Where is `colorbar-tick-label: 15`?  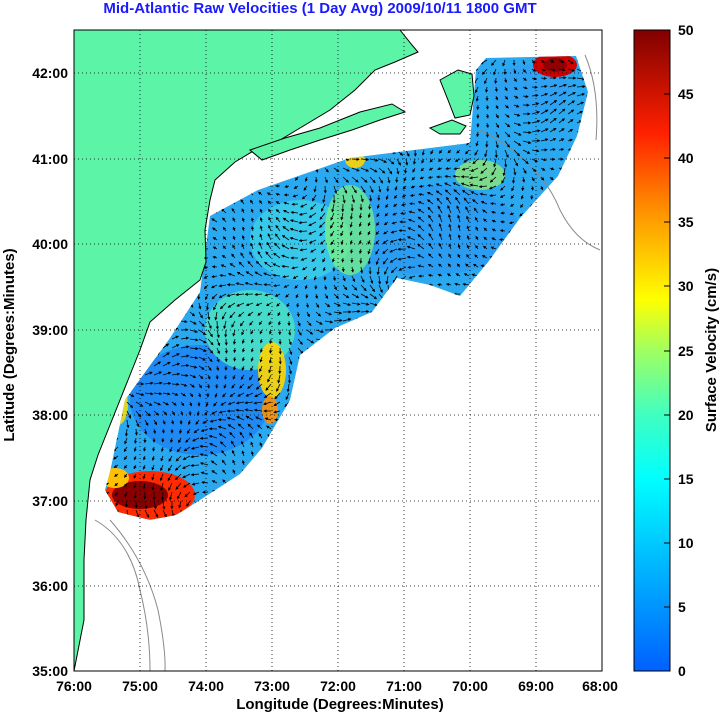
colorbar-tick-label: 15 is located at coordinates (686, 479).